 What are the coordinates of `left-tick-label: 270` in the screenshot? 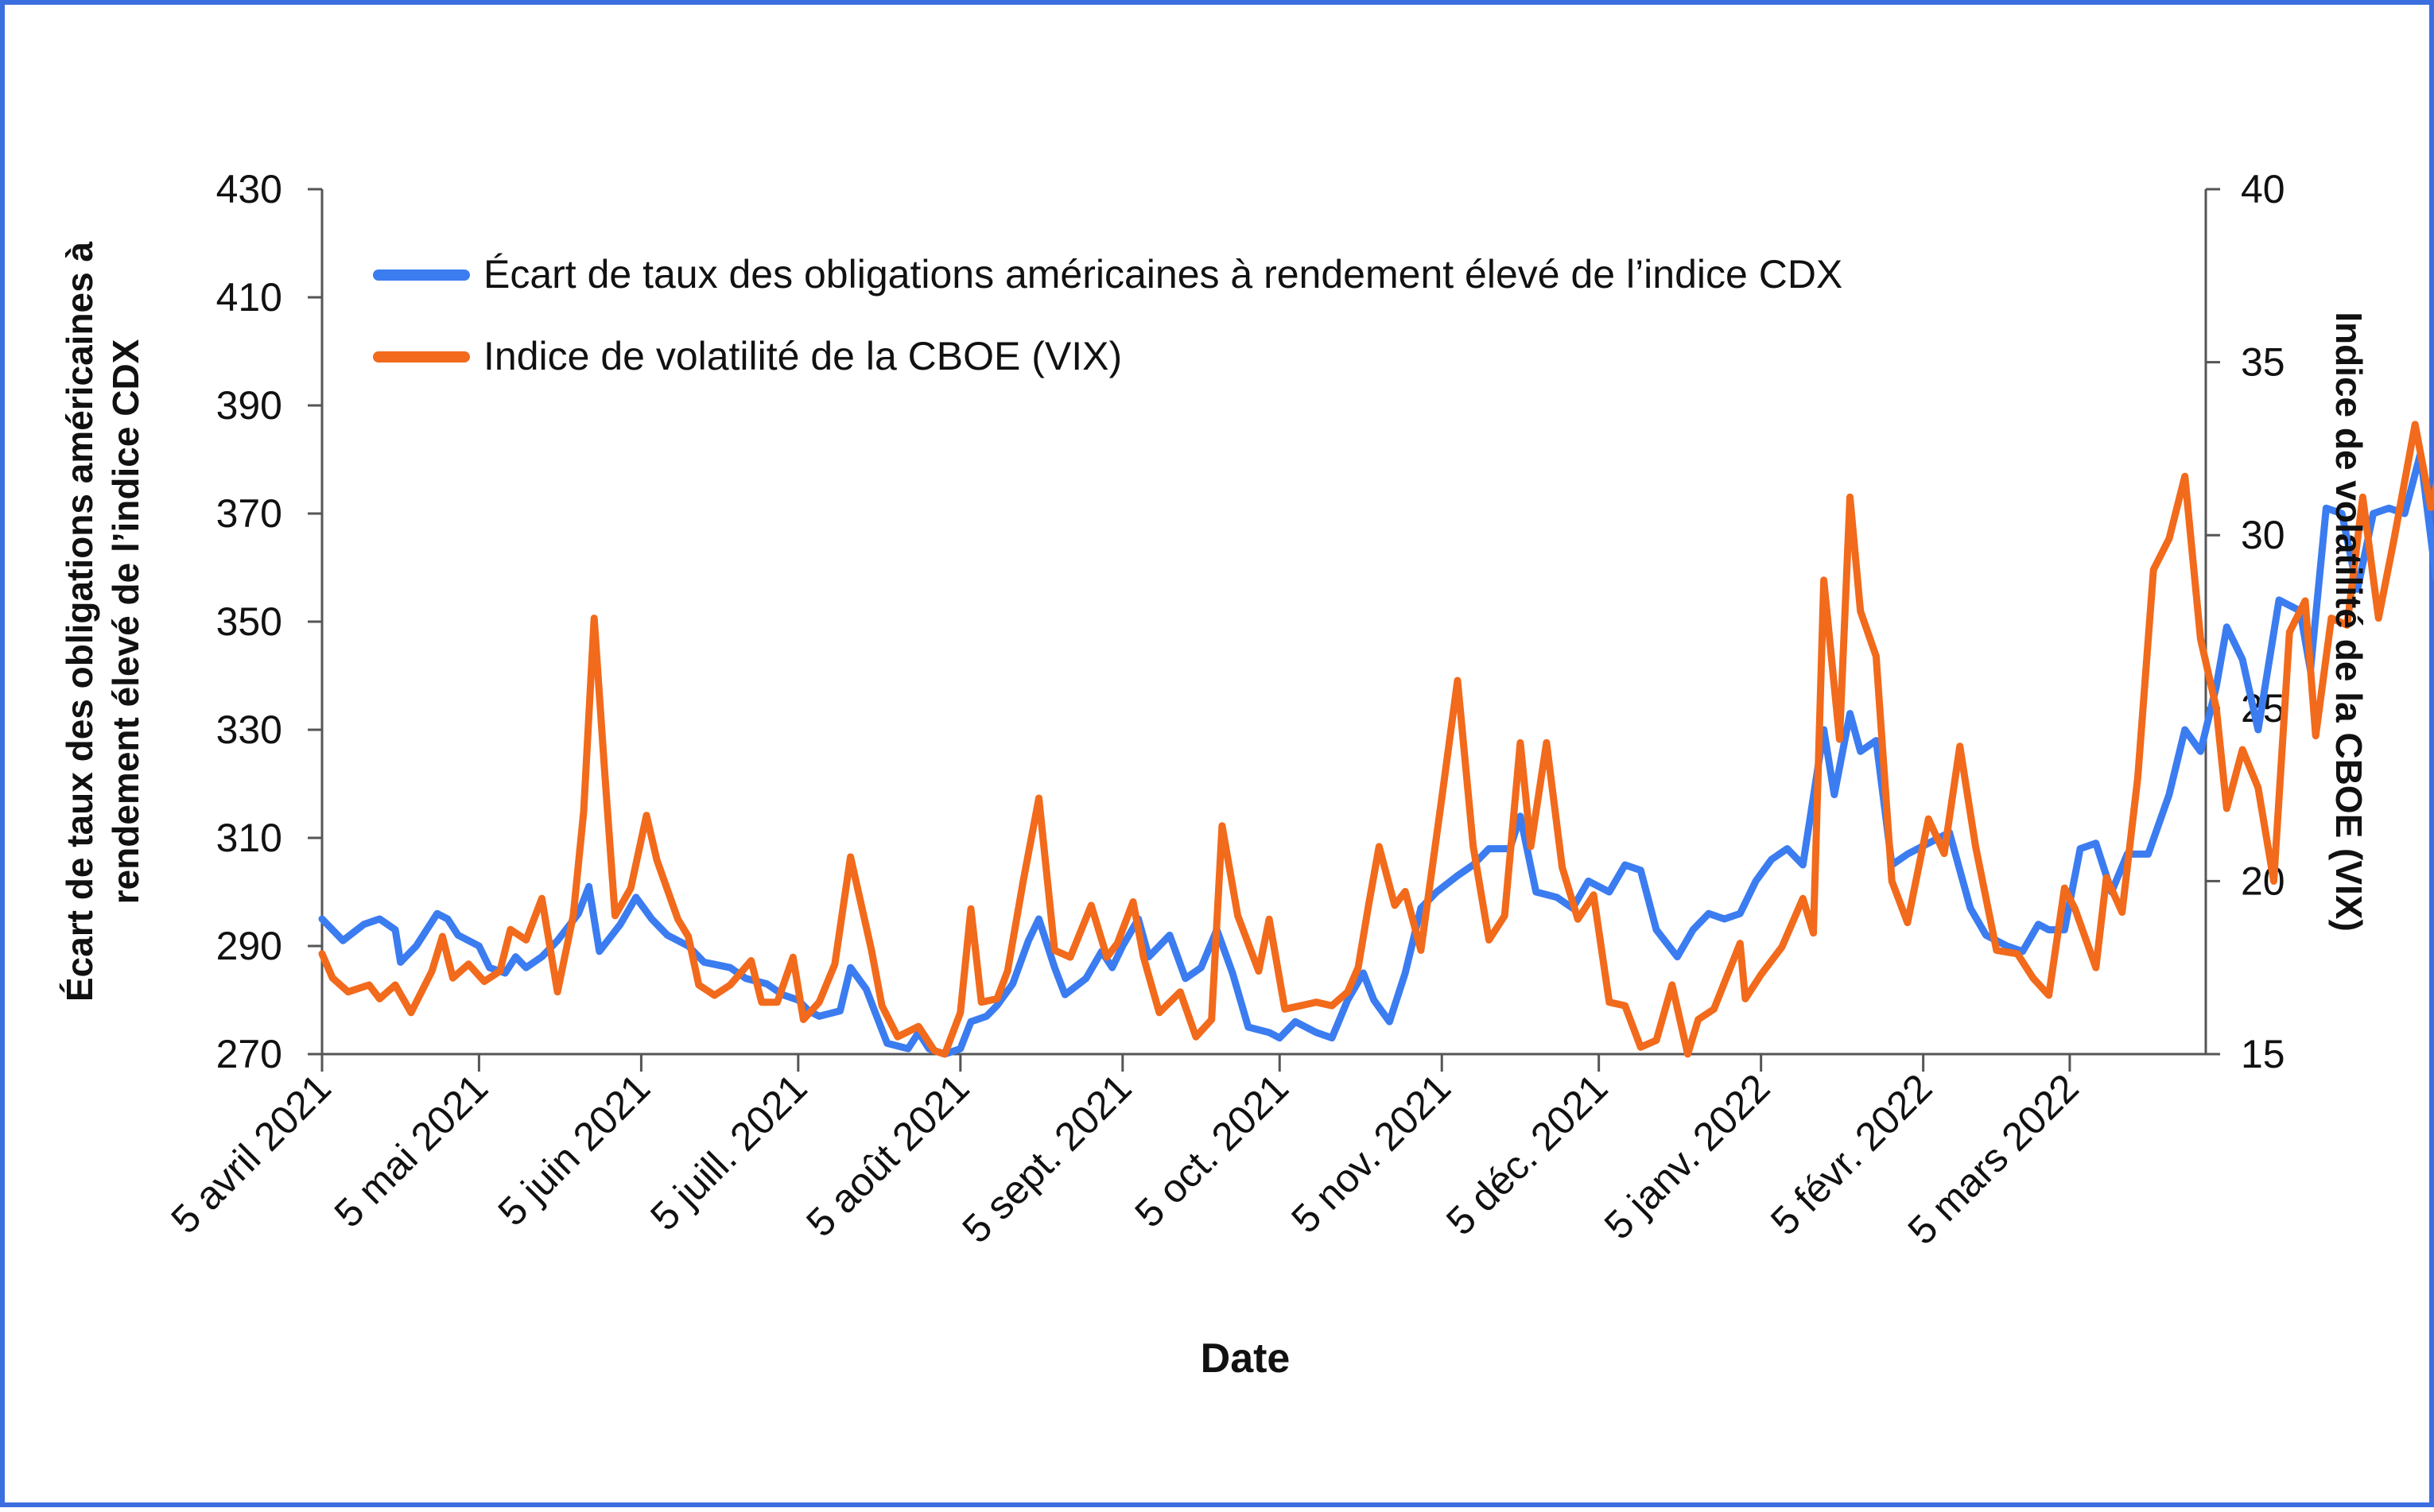 It's located at (249, 1054).